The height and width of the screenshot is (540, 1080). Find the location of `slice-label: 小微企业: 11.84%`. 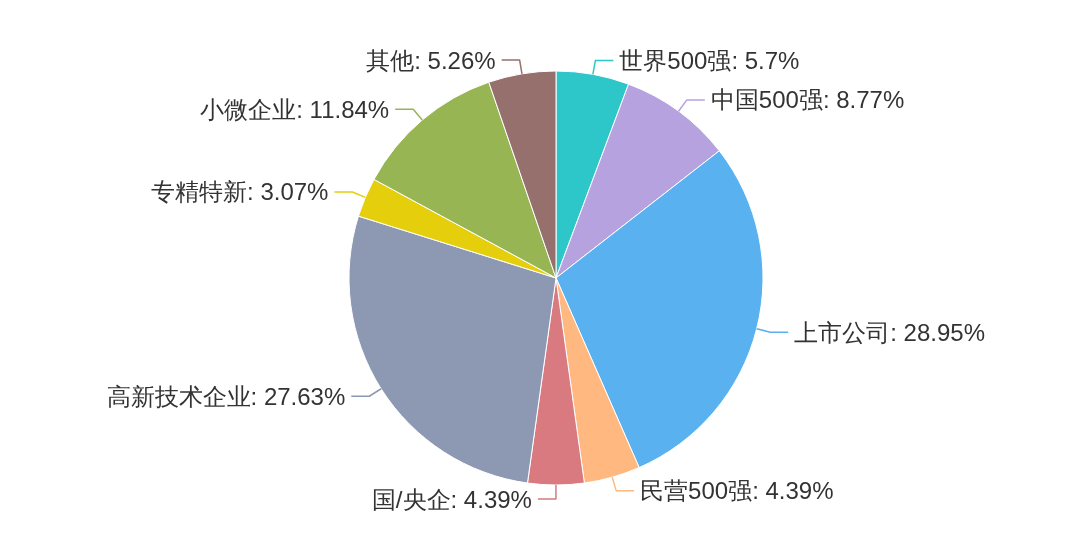

slice-label: 小微企业: 11.84% is located at coordinates (295, 109).